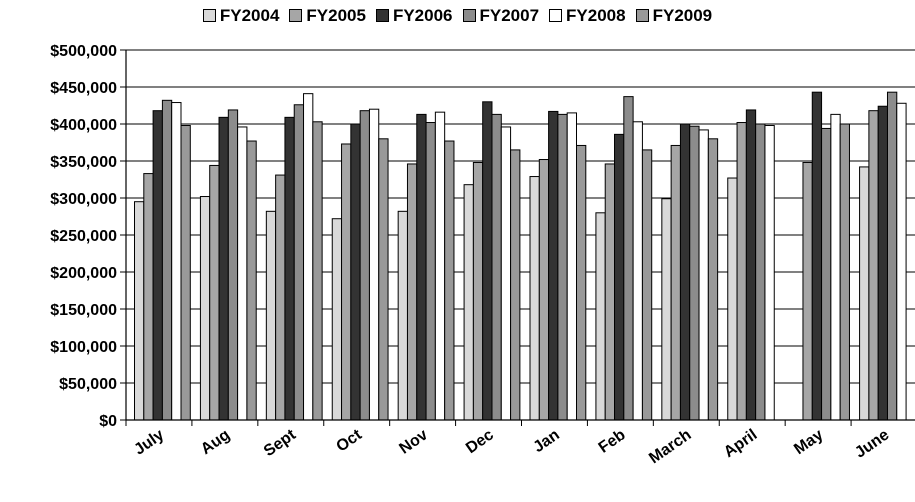 This screenshot has height=502, width=915. Describe the element at coordinates (546, 441) in the screenshot. I see `x-tick-label: Jan` at that location.